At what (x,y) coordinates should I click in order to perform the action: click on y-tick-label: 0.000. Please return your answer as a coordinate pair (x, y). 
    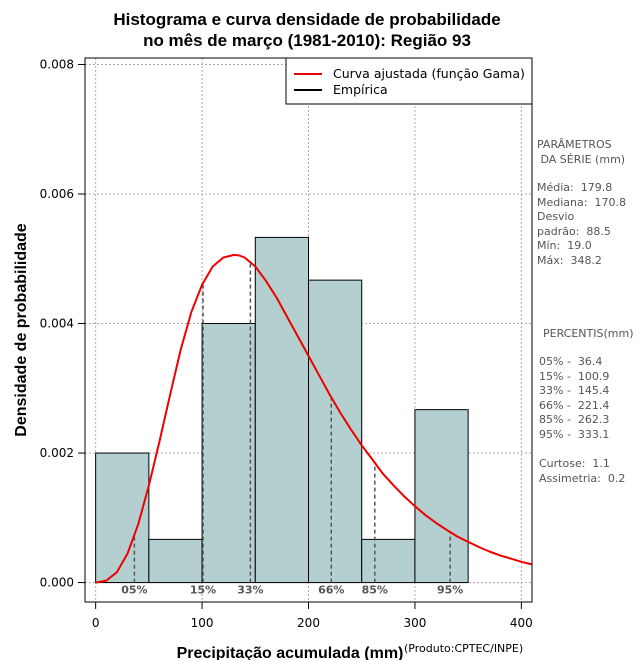
    Looking at the image, I should click on (57, 583).